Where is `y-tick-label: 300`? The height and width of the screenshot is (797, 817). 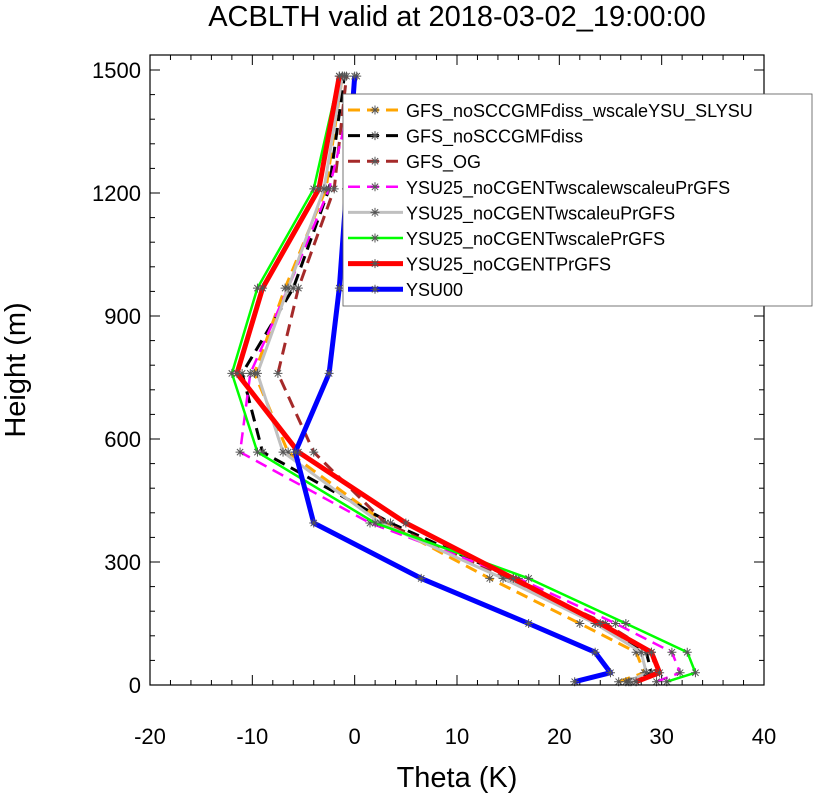 y-tick-label: 300 is located at coordinates (122, 562).